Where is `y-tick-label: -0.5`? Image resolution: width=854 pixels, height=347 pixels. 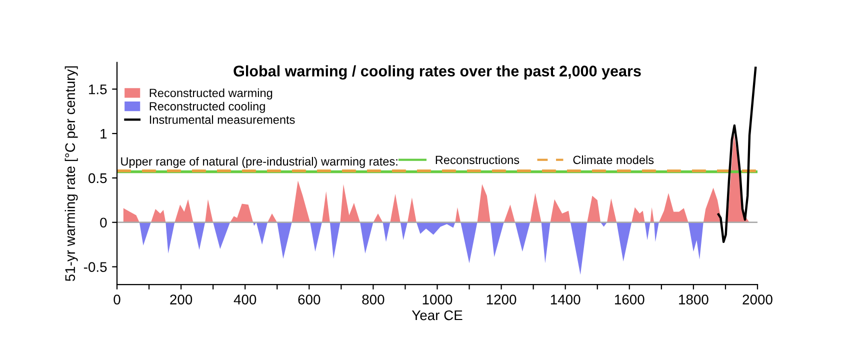
y-tick-label: -0.5 is located at coordinates (95, 267).